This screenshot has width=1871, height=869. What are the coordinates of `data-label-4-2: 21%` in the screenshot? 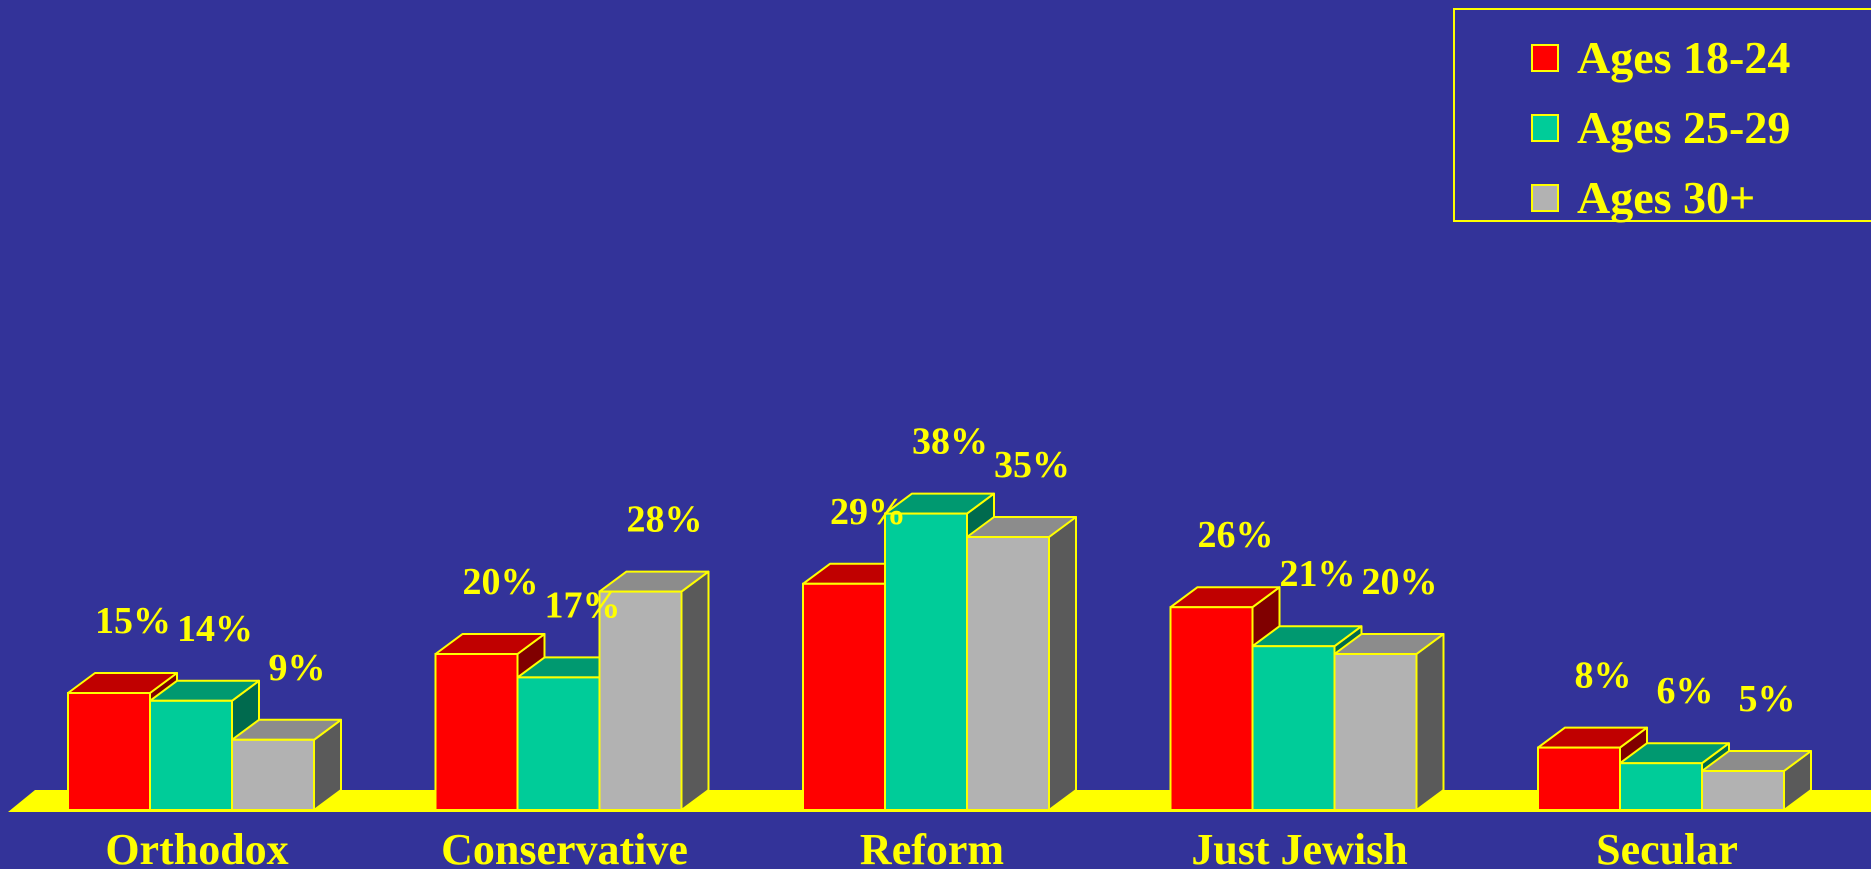 It's located at (1318, 574).